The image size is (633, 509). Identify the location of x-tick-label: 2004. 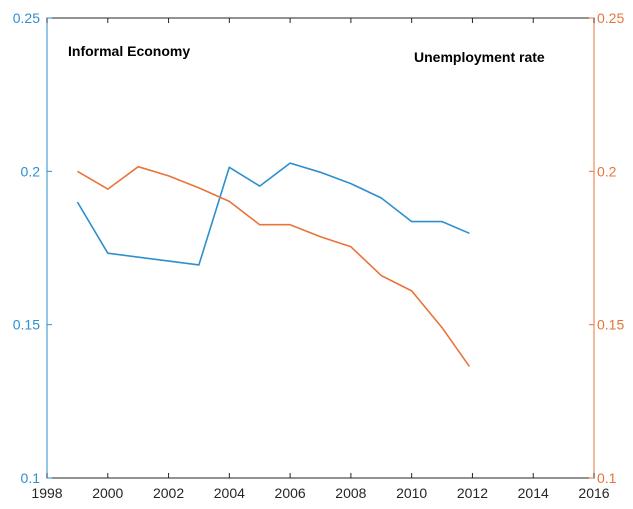
(229, 493).